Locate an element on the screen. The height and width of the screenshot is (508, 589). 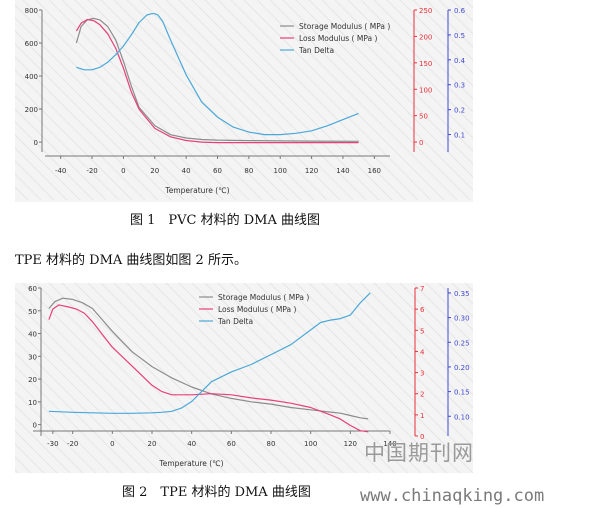
left-tick-label: 50 is located at coordinates (32, 312).